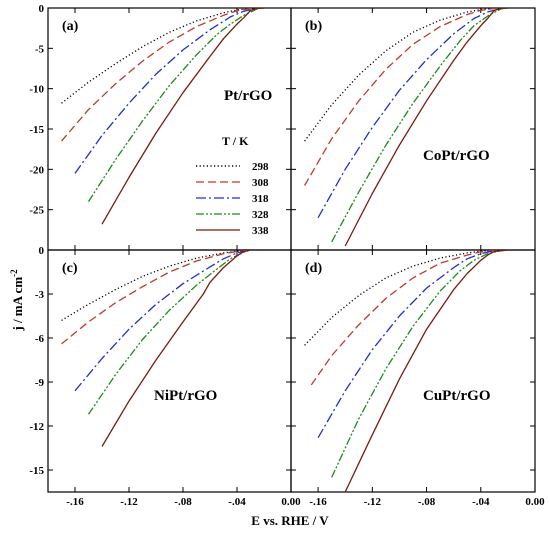 The image size is (550, 534). I want to click on y-axis-title-sup: -2, so click(14, 273).